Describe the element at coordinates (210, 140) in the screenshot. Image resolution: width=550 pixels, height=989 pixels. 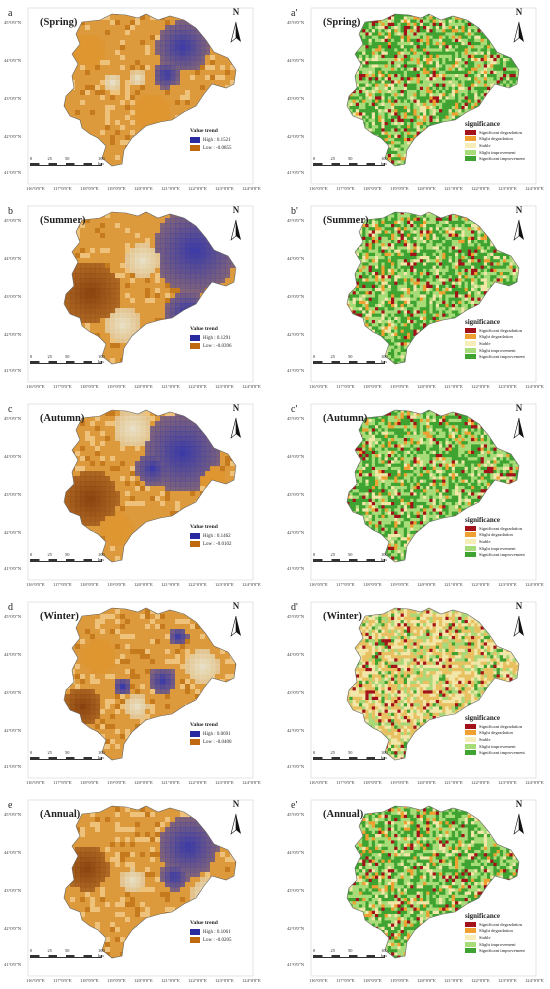
I see `value-trend-legend: Value trend High : 0.1521 Low : -0.0855` at that location.